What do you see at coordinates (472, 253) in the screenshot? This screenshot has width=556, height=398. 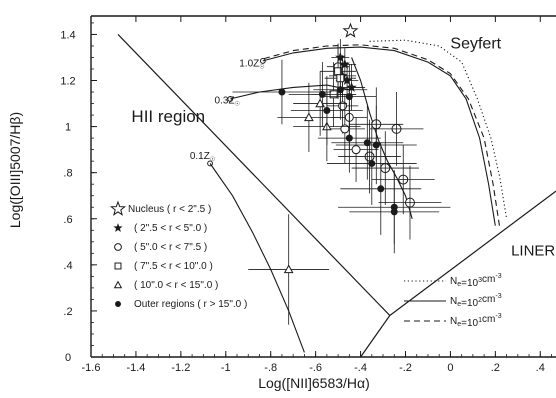 I see `liner-upper-line` at bounding box center [472, 253].